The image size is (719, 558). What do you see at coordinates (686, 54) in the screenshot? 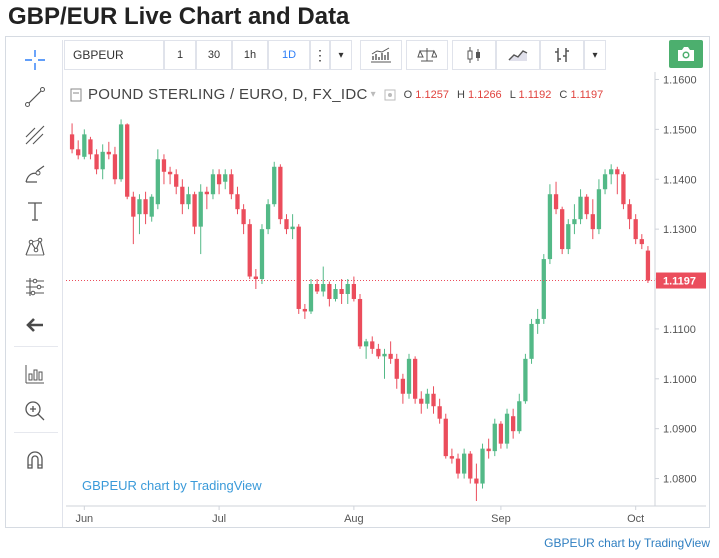
I see `snapshot-button` at bounding box center [686, 54].